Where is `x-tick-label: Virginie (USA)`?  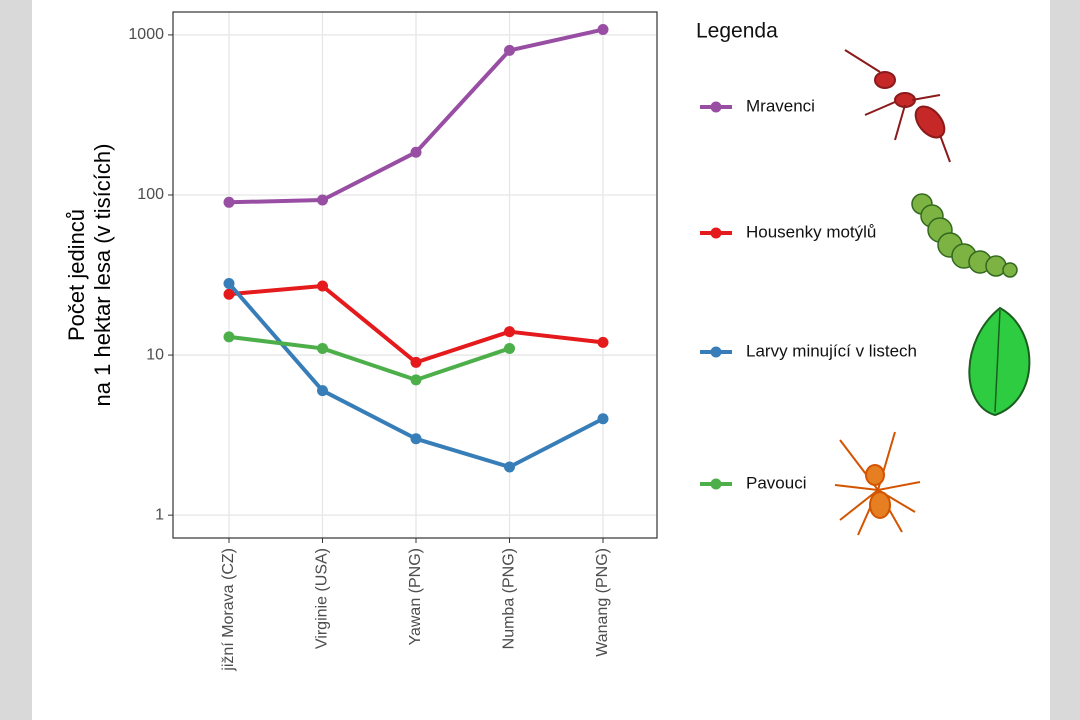
x-tick-label: Virginie (USA) is located at coordinates (322, 598).